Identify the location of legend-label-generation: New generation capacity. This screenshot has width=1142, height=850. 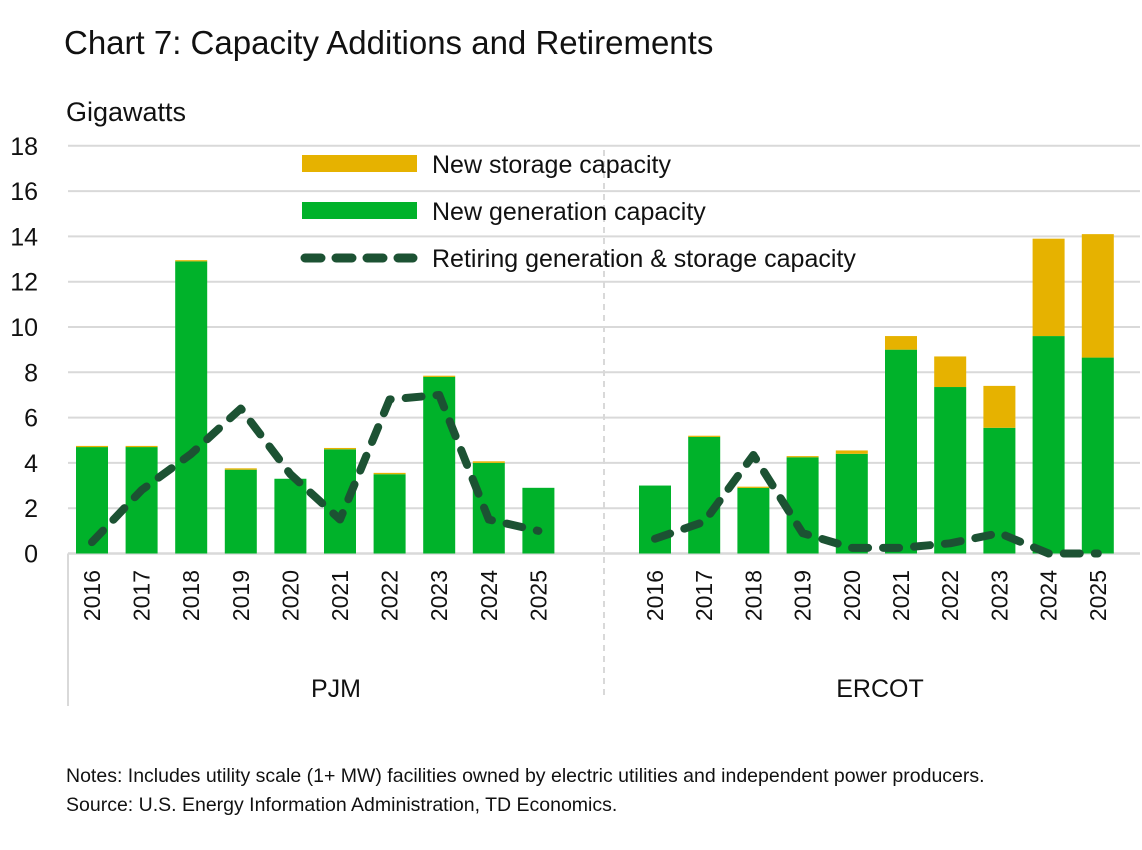
(569, 212).